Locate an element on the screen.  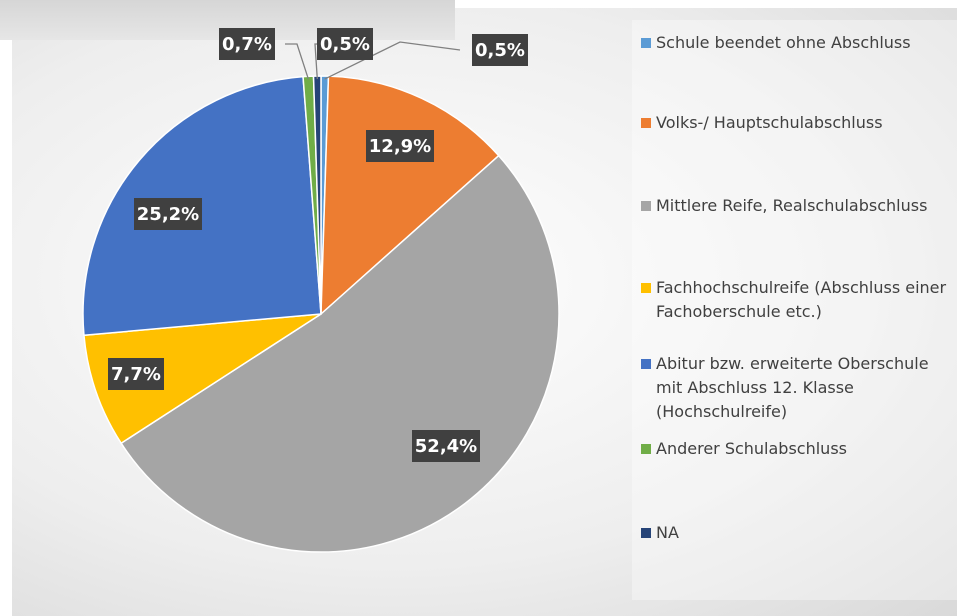
legend-entry: Schule beendet ohne Abschluss is located at coordinates (797, 43).